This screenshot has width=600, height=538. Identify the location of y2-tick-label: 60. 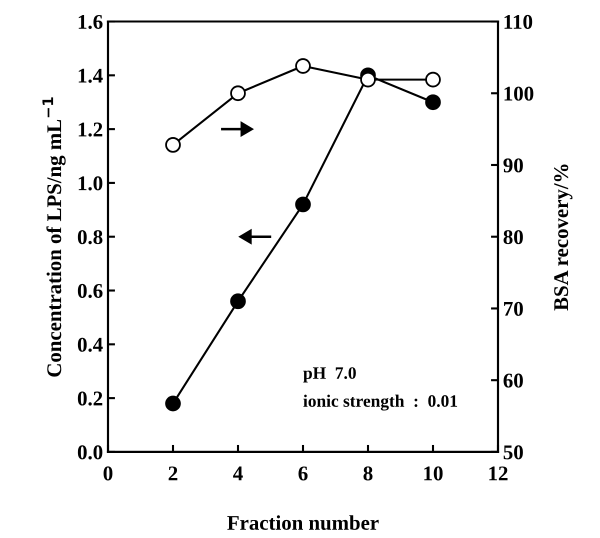
(513, 381).